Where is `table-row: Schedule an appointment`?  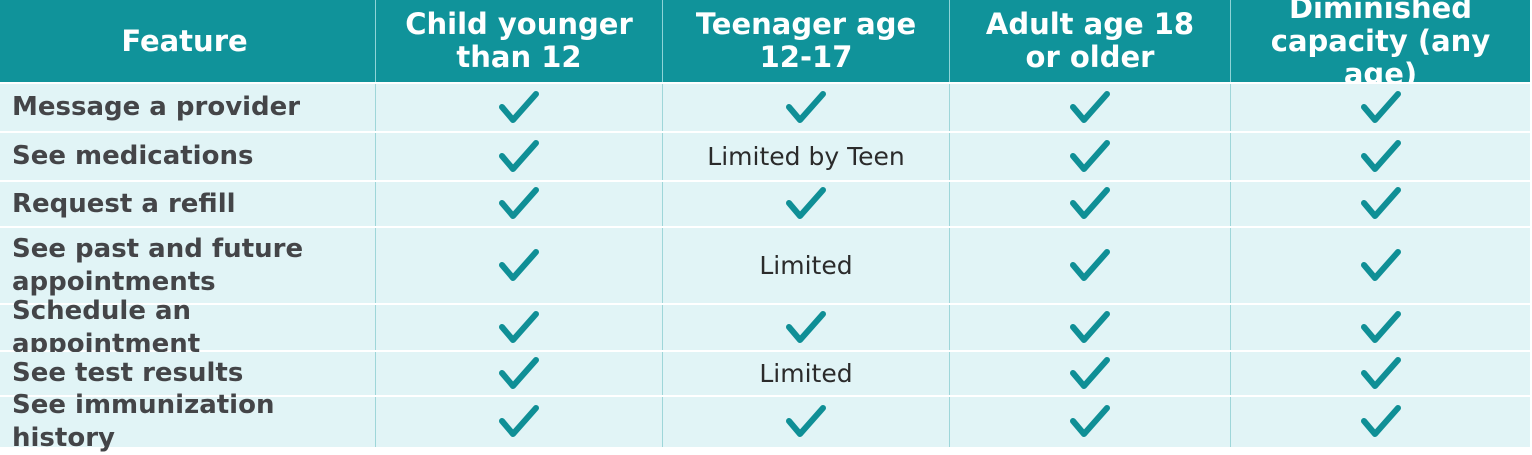 table-row: Schedule an appointment is located at coordinates (765, 327).